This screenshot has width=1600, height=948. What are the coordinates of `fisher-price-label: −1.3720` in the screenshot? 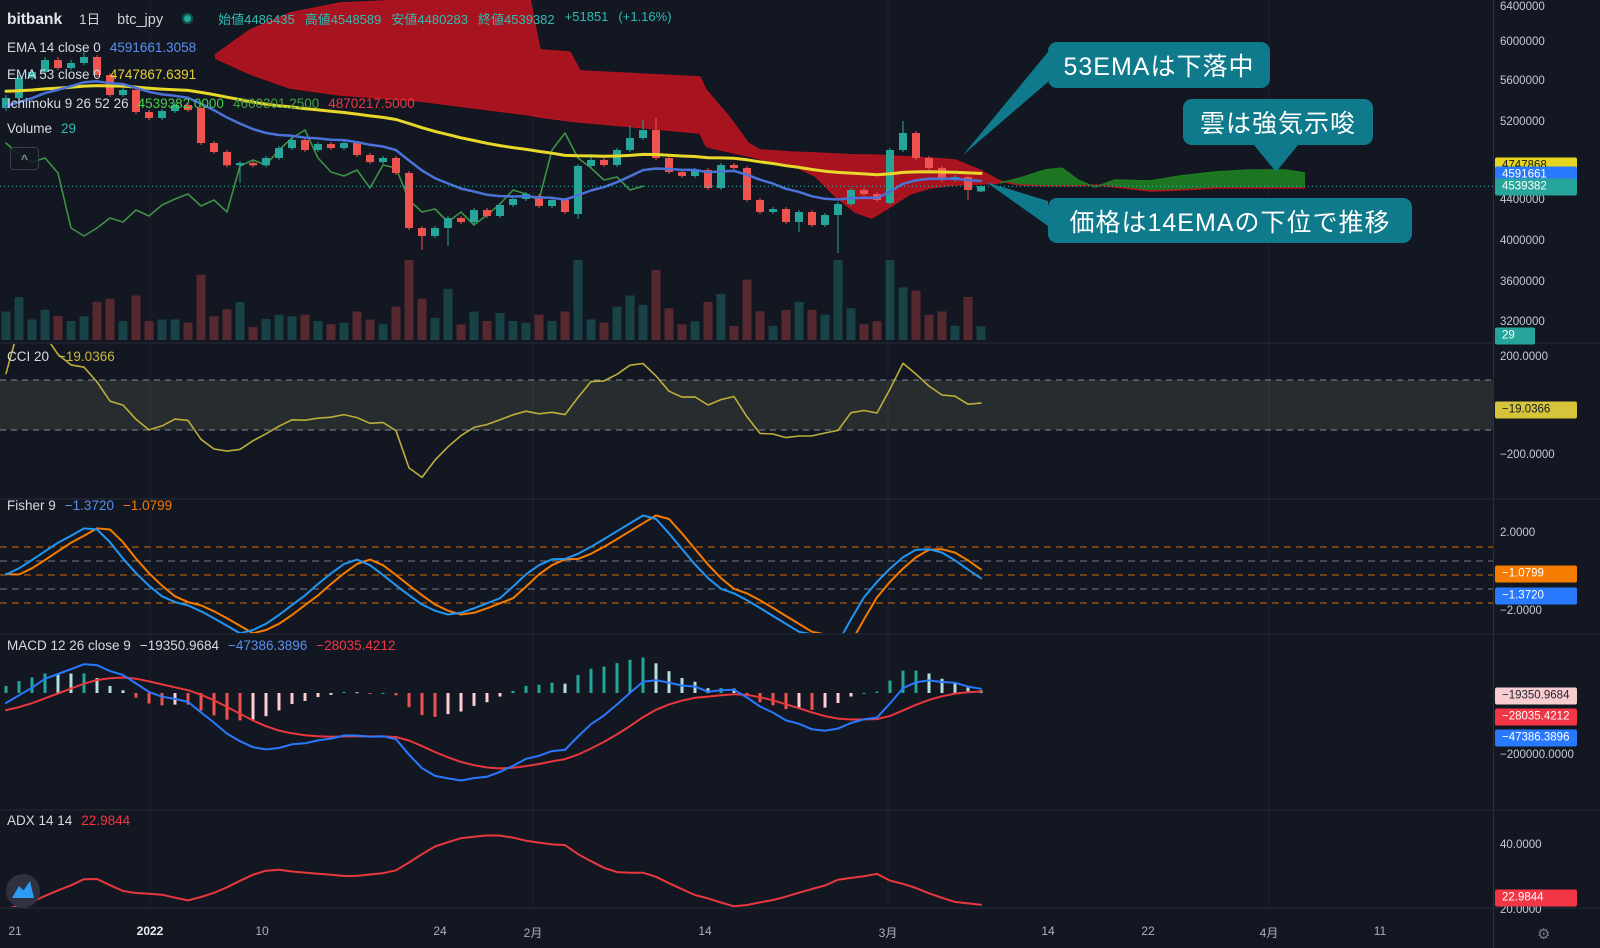 It's located at (1536, 596).